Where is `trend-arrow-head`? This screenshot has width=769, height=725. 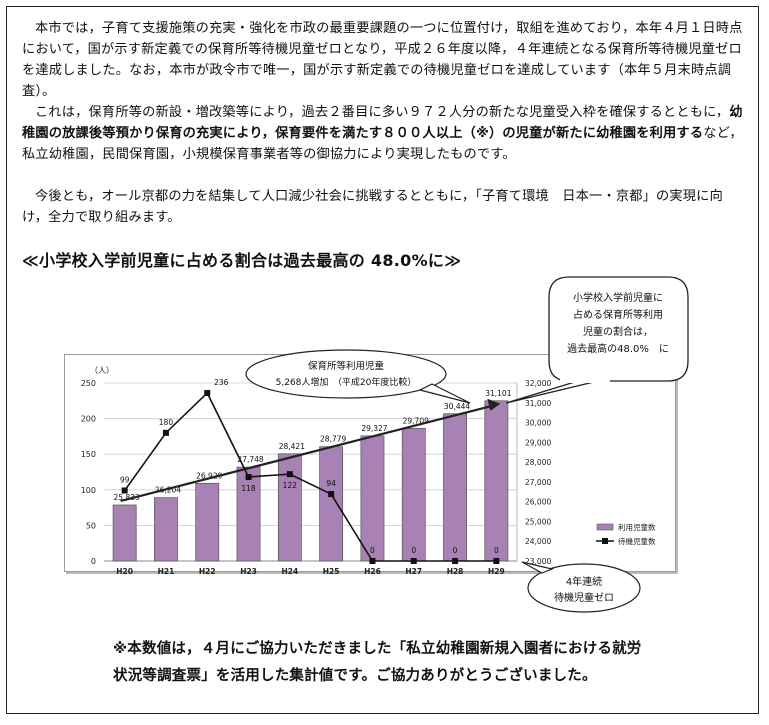
trend-arrow-head is located at coordinates (494, 404).